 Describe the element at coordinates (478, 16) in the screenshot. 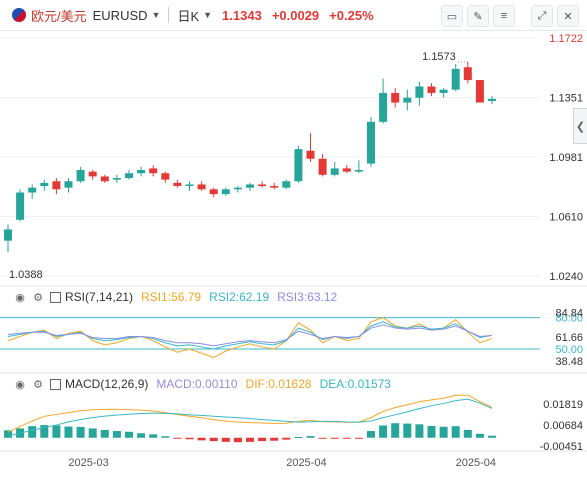

I see `edit-icon: ✎` at that location.